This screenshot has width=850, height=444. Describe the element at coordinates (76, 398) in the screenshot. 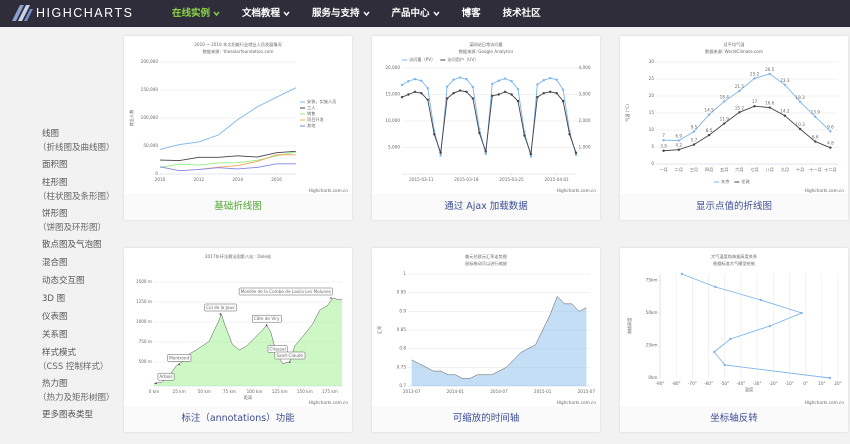

I see `sidebar-subitem: （热力及矩形树图）` at that location.